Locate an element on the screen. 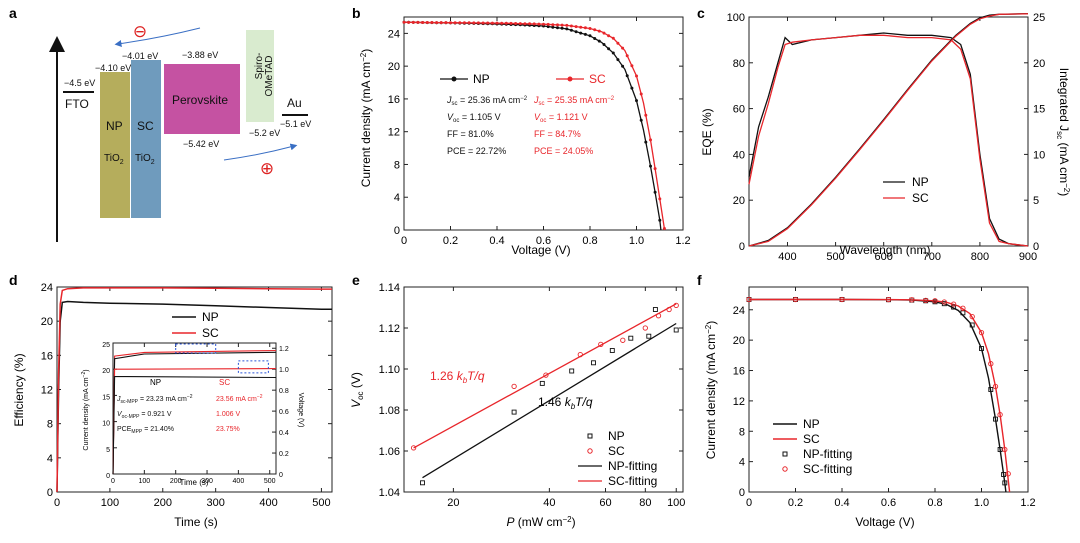 The width and height of the screenshot is (1080, 543). d-ytick-label: 12 is located at coordinates (47, 391).